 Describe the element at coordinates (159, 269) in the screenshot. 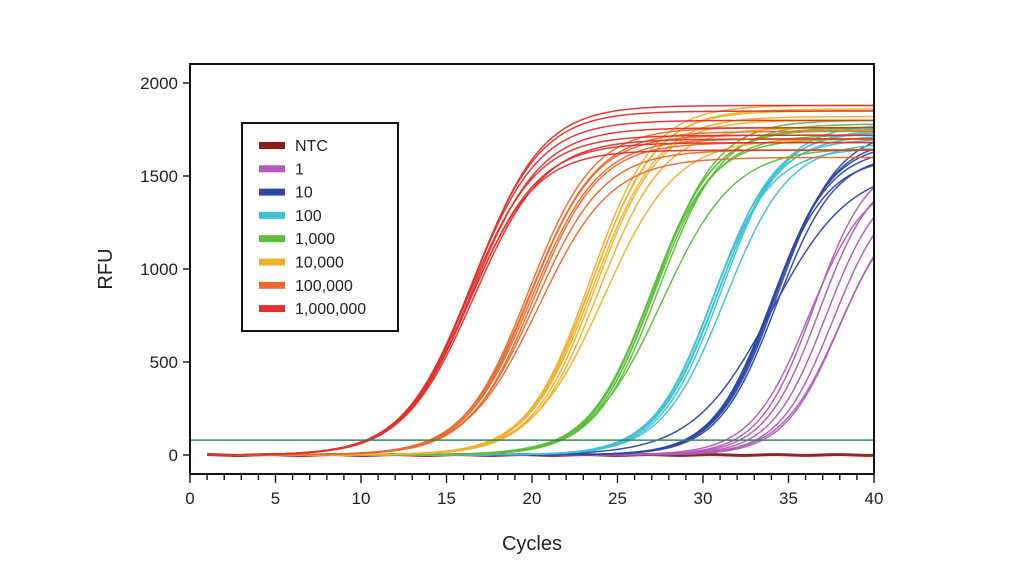

I see `y-tick-label: 1000` at that location.